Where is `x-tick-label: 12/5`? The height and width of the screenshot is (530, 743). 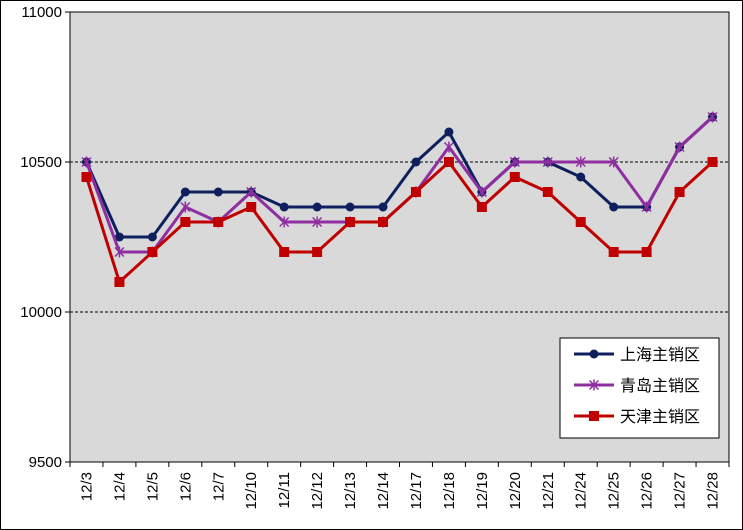
x-tick-label: 12/5 is located at coordinates (152, 486).